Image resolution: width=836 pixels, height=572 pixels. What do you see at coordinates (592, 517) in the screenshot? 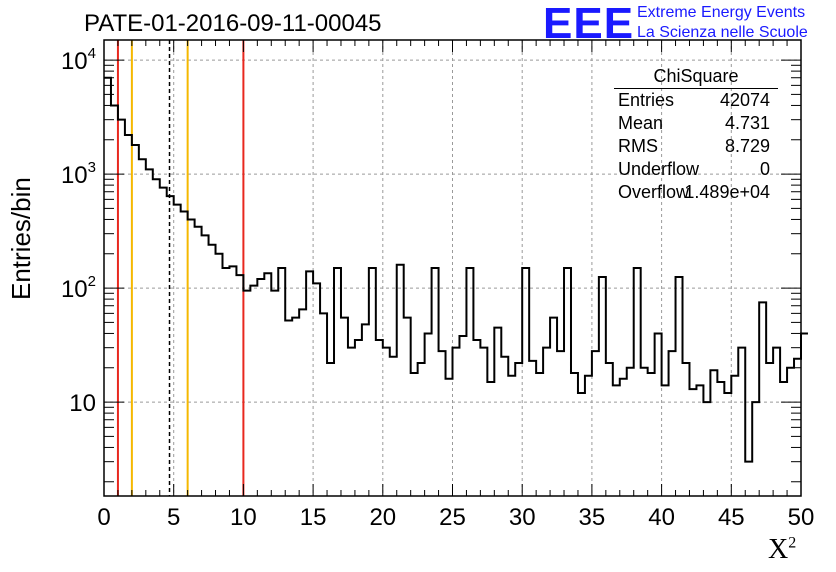
I see `x-tick-label: 35` at bounding box center [592, 517].